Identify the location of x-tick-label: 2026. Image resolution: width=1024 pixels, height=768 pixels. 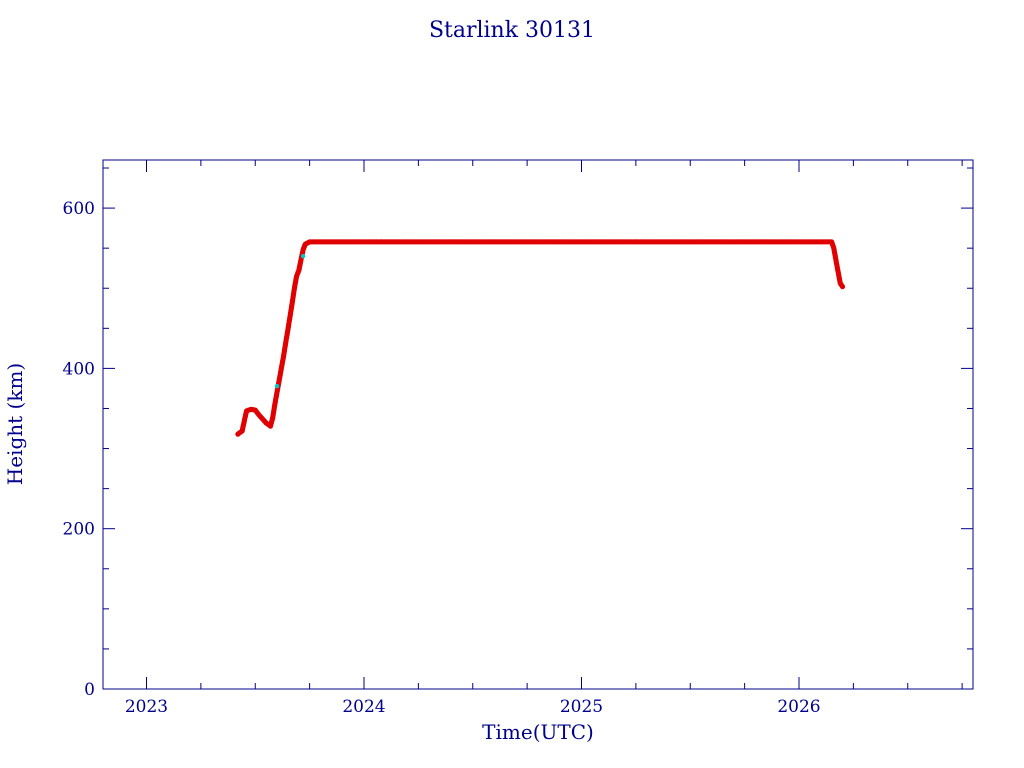
(798, 707).